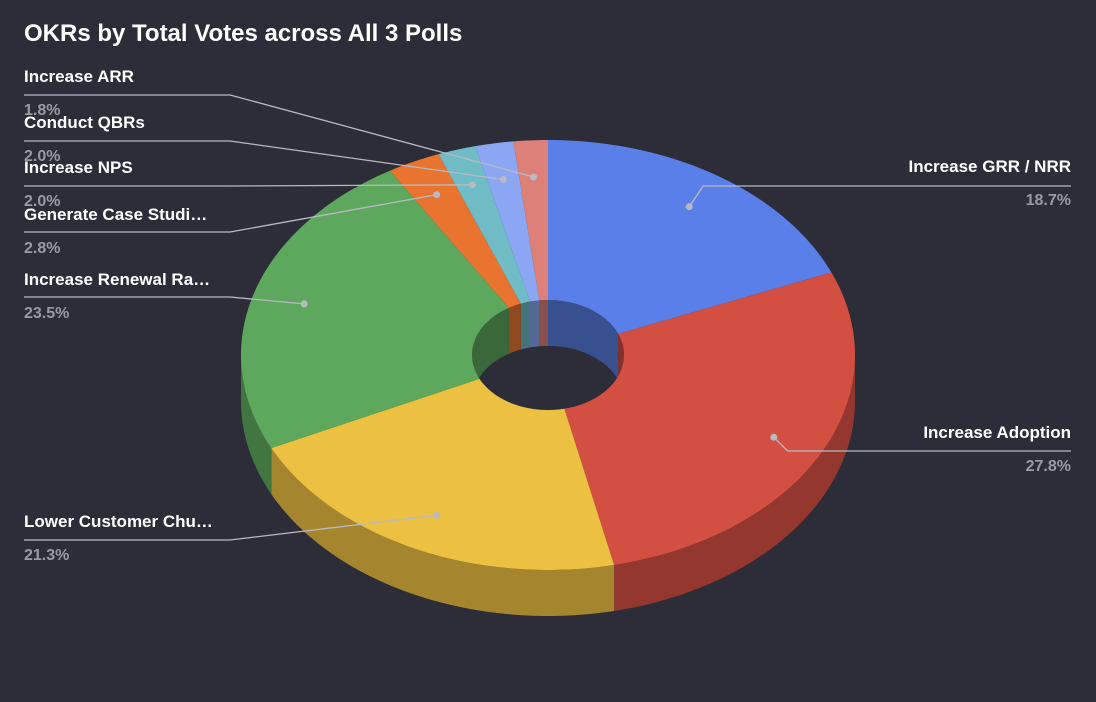 This screenshot has width=1096, height=702. Describe the element at coordinates (243, 33) in the screenshot. I see `chart-title: OKRs by Total Votes across All 3 Polls` at that location.